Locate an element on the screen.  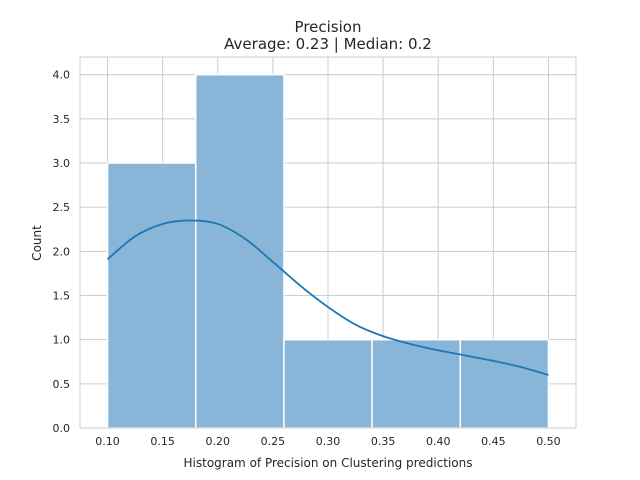
x-tick-label: 0.25 is located at coordinates (273, 441).